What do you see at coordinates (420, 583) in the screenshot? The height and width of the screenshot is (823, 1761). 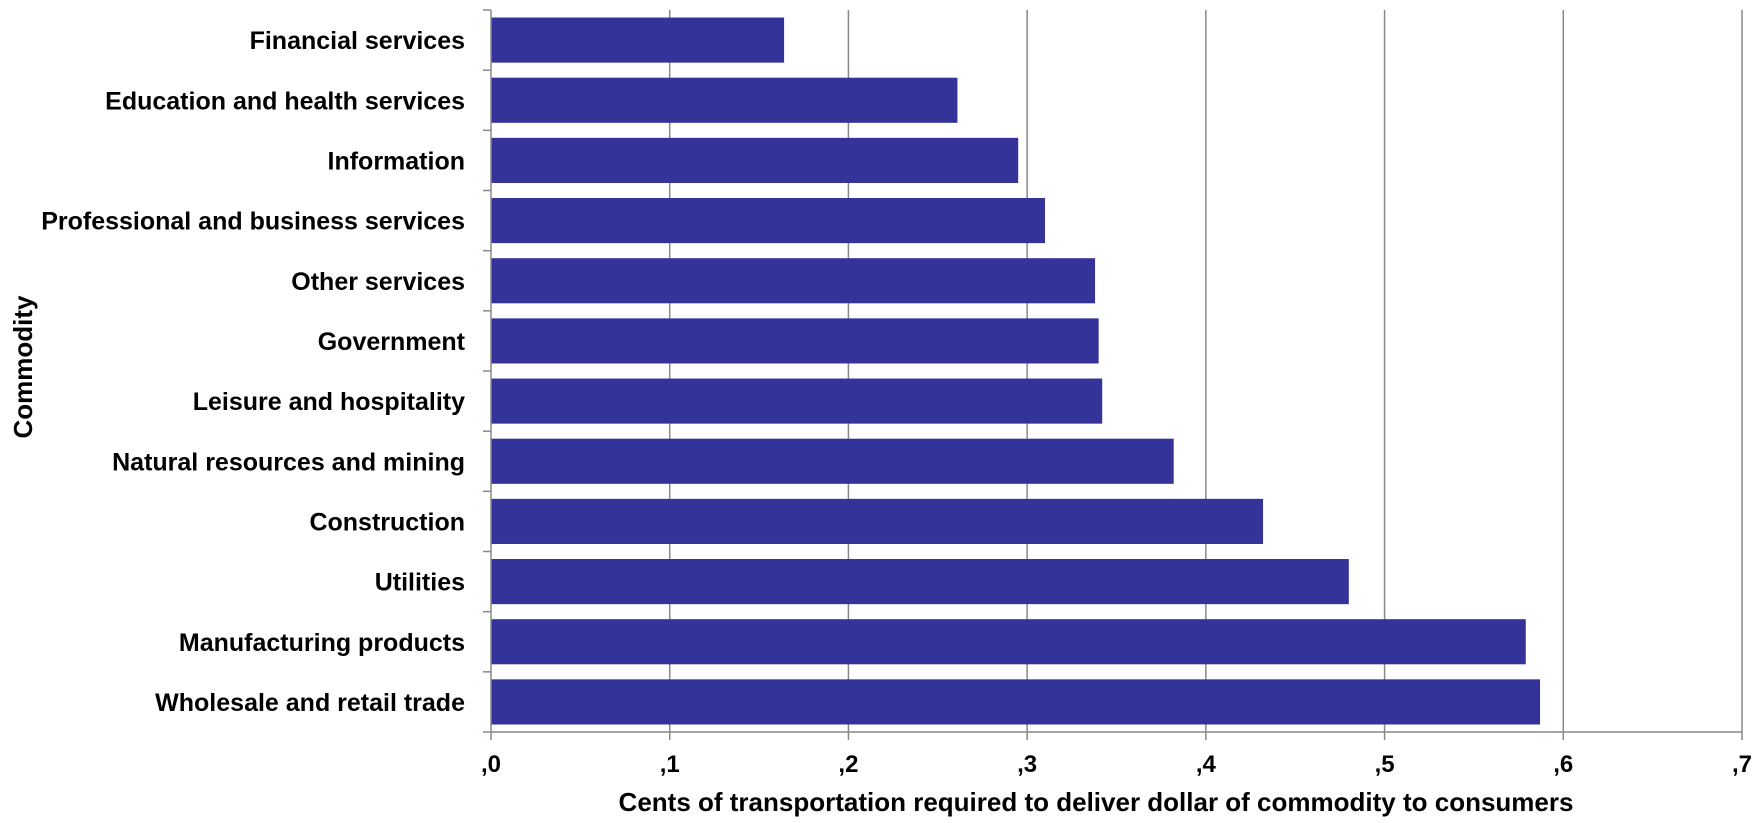 I see `category-label: Utilities` at bounding box center [420, 583].